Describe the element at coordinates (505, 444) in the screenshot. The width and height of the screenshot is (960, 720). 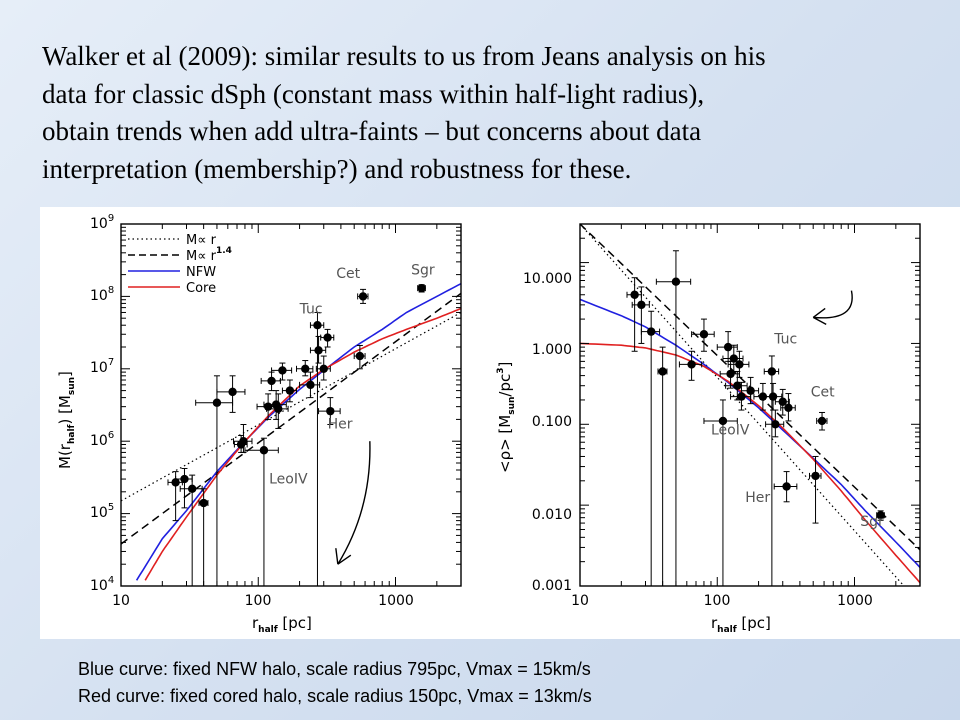
I see `label-part: <ρ> [M` at that location.